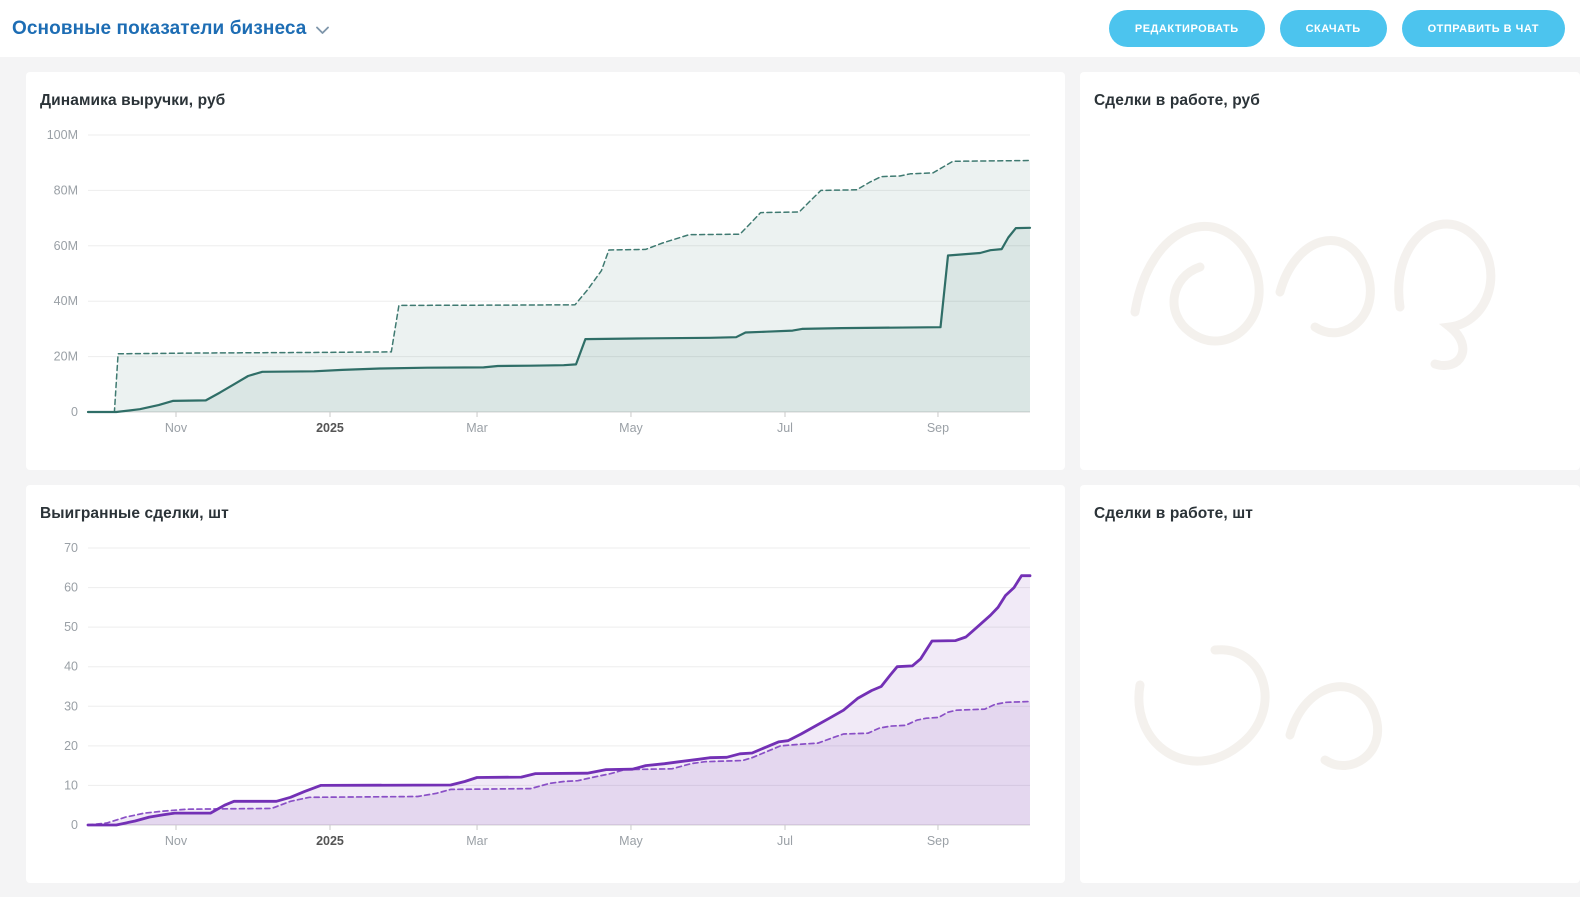  I want to click on panel-title-won-deals: Выигранные сделки, шт, so click(134, 513).